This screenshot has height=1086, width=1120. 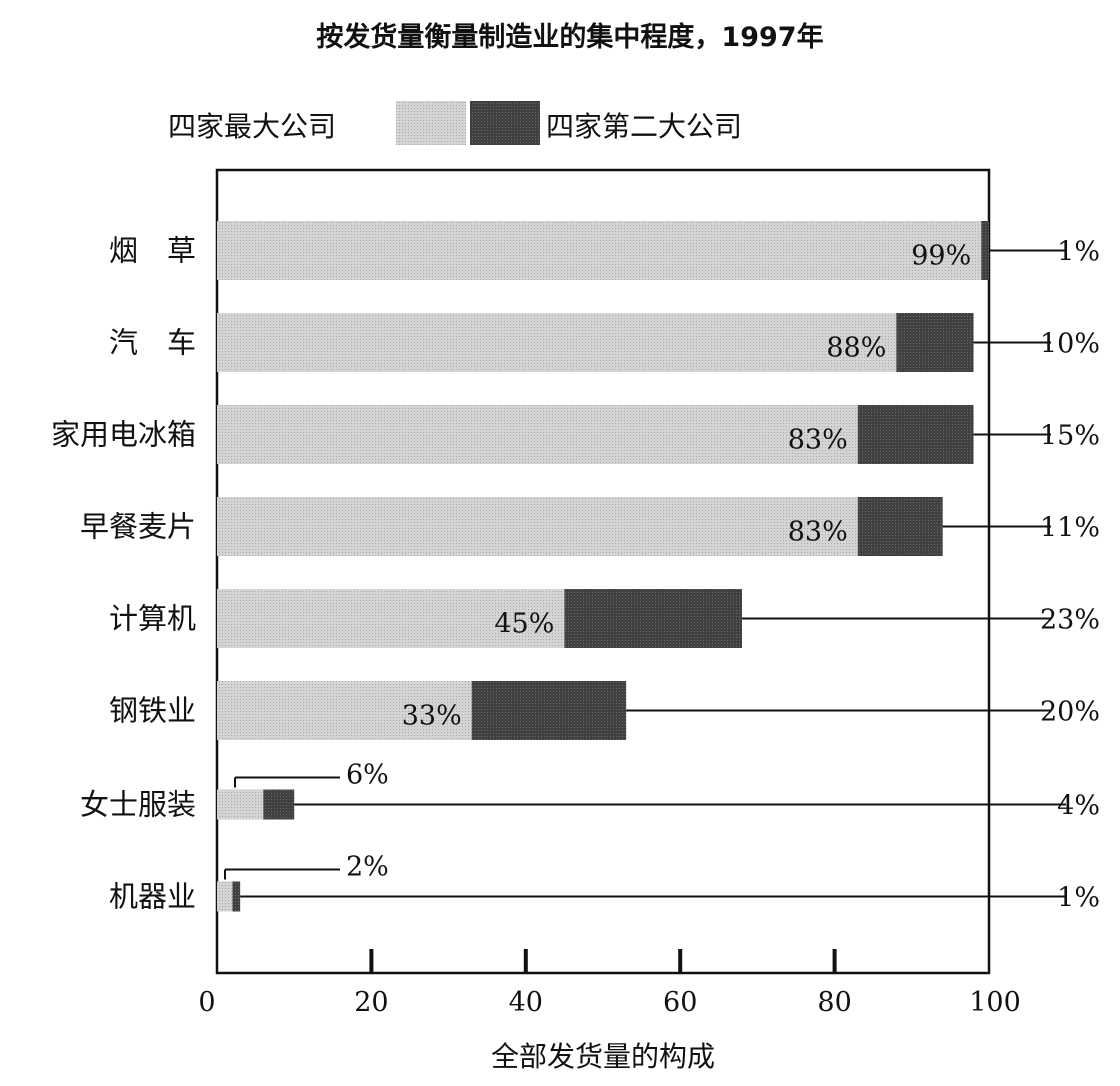 What do you see at coordinates (152, 251) in the screenshot?
I see `category-label: 烟 草` at bounding box center [152, 251].